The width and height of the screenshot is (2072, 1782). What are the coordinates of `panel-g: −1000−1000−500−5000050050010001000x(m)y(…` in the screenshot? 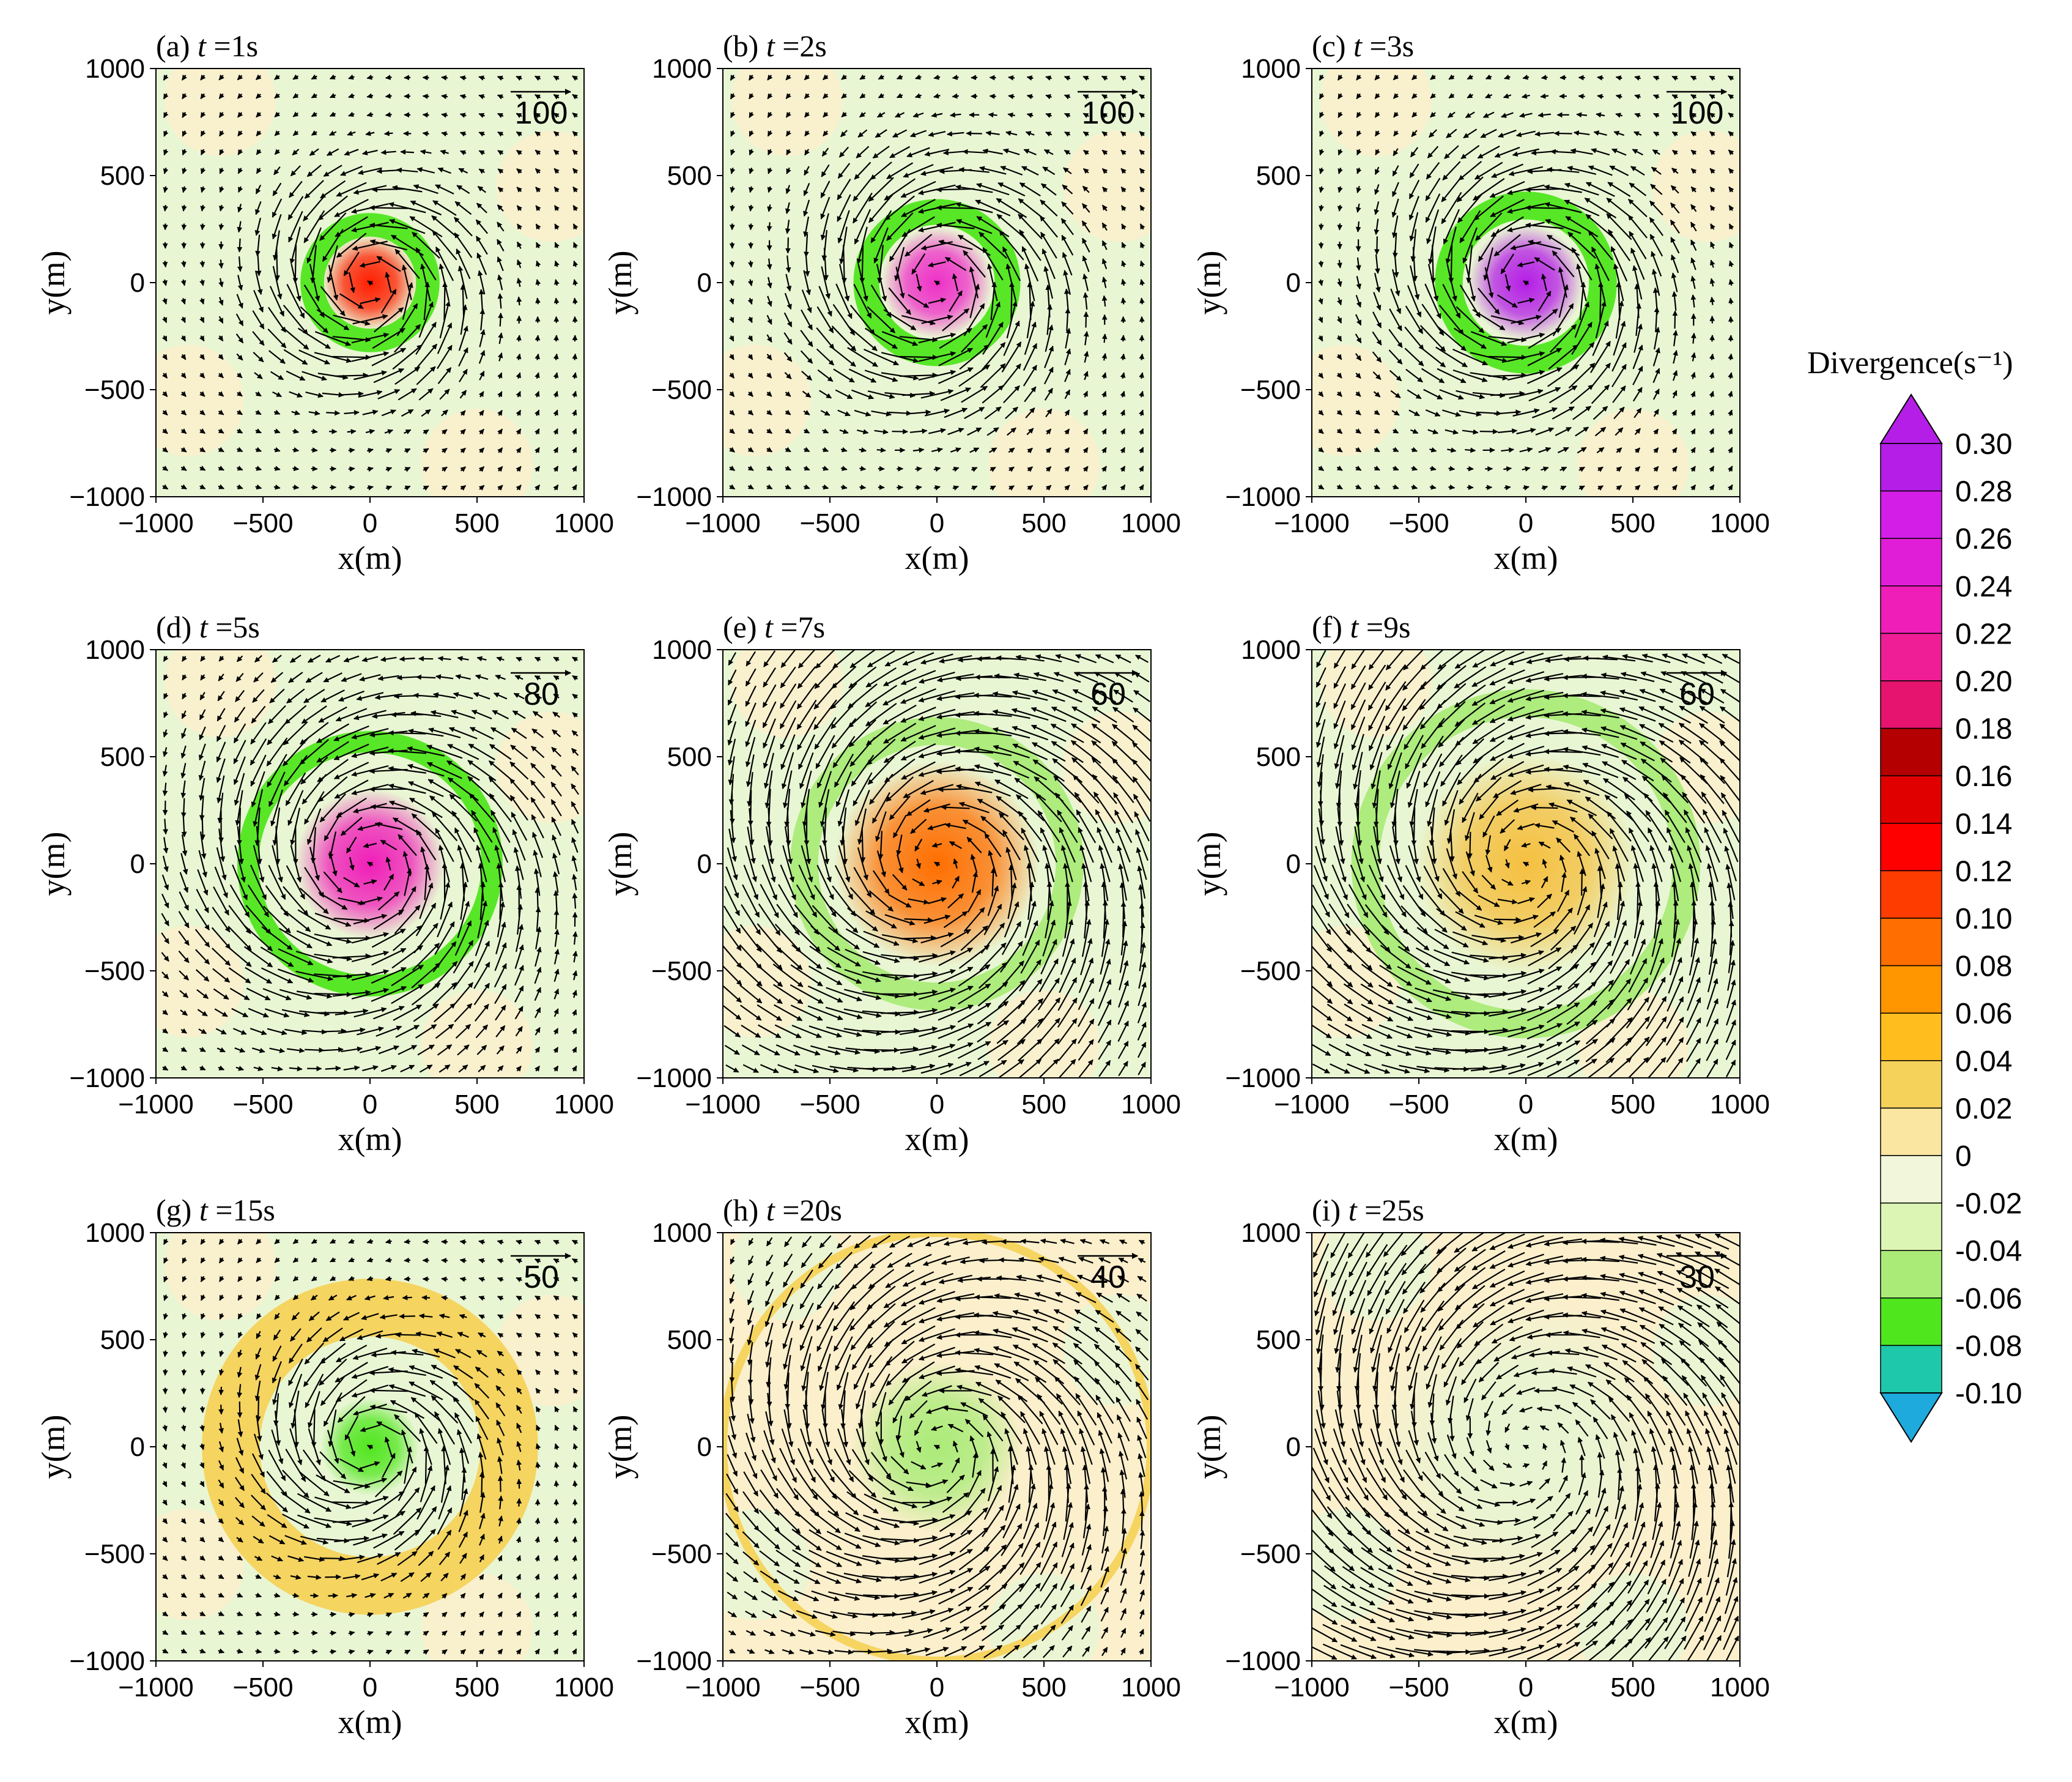 It's located at (324, 1466).